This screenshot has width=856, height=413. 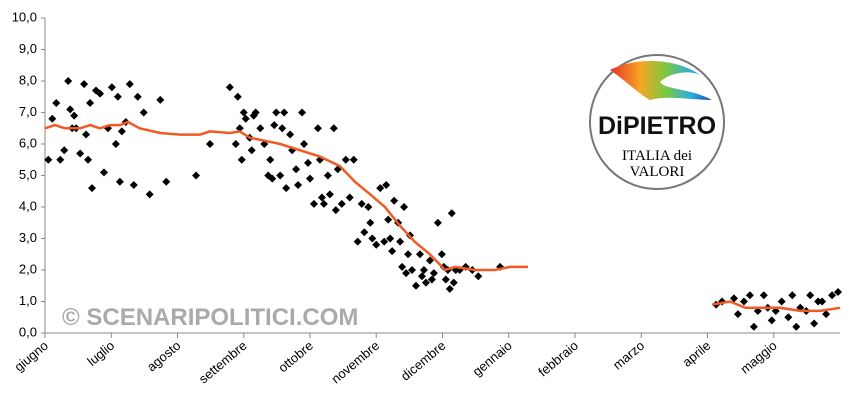 I want to click on logo: DiPIETRO ITALIA dei VALORI, so click(x=657, y=122).